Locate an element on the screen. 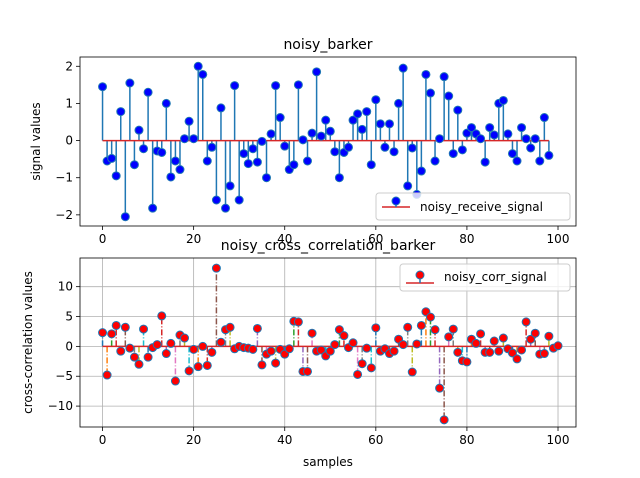 Image resolution: width=640 pixels, height=478 pixels. legend-box is located at coordinates (485, 277).